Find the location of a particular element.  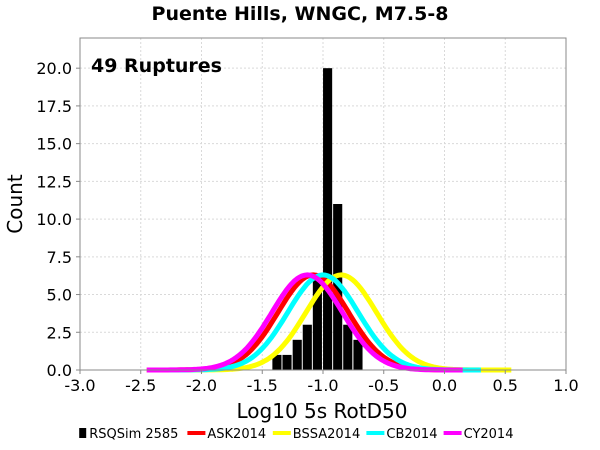

y-tick-label: 20.0 is located at coordinates (54, 68).